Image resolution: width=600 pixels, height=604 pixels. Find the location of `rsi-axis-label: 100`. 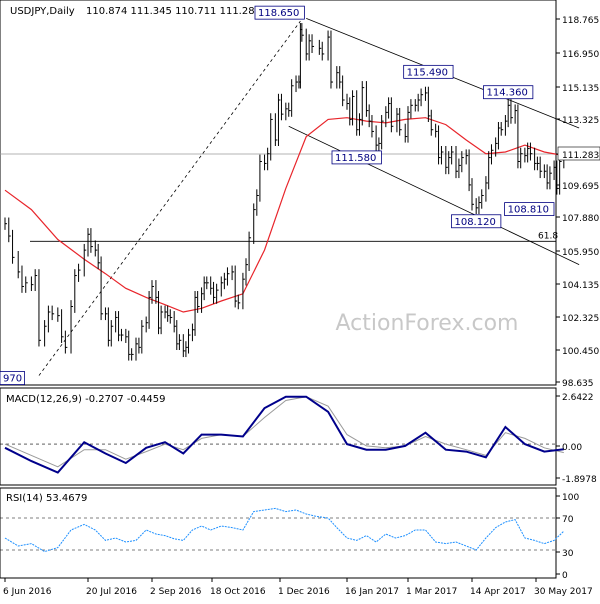

rsi-axis-label: 100 is located at coordinates (570, 498).